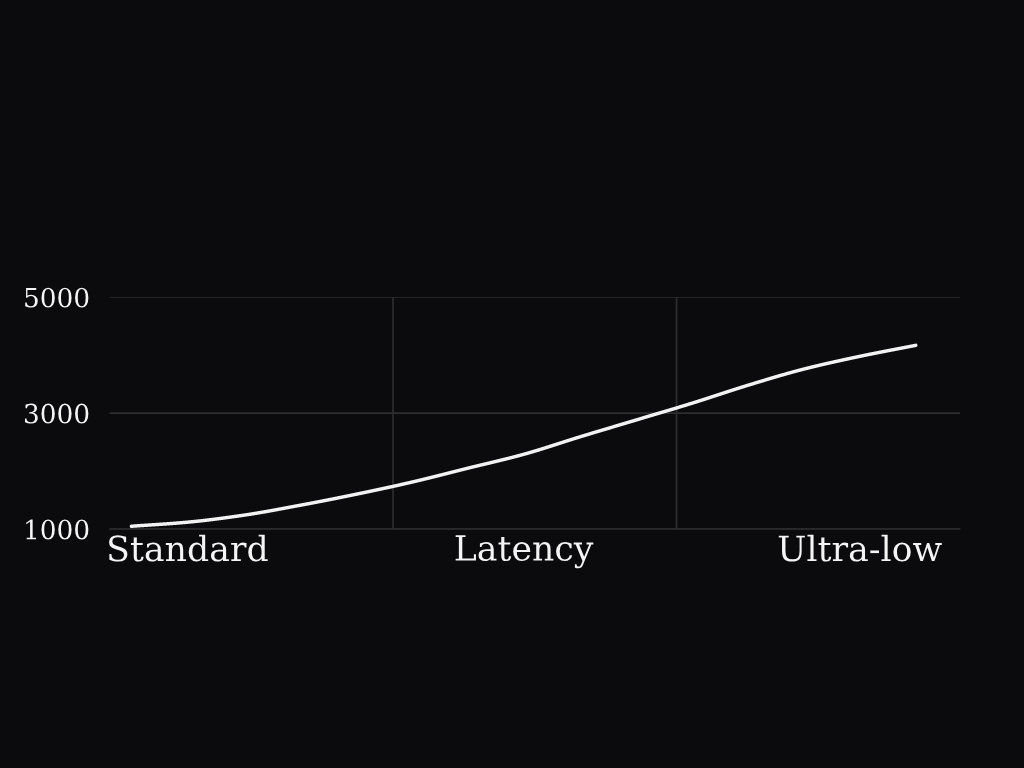 Image resolution: width=1024 pixels, height=768 pixels. Describe the element at coordinates (57, 297) in the screenshot. I see `y-tick-label: 5000` at that location.